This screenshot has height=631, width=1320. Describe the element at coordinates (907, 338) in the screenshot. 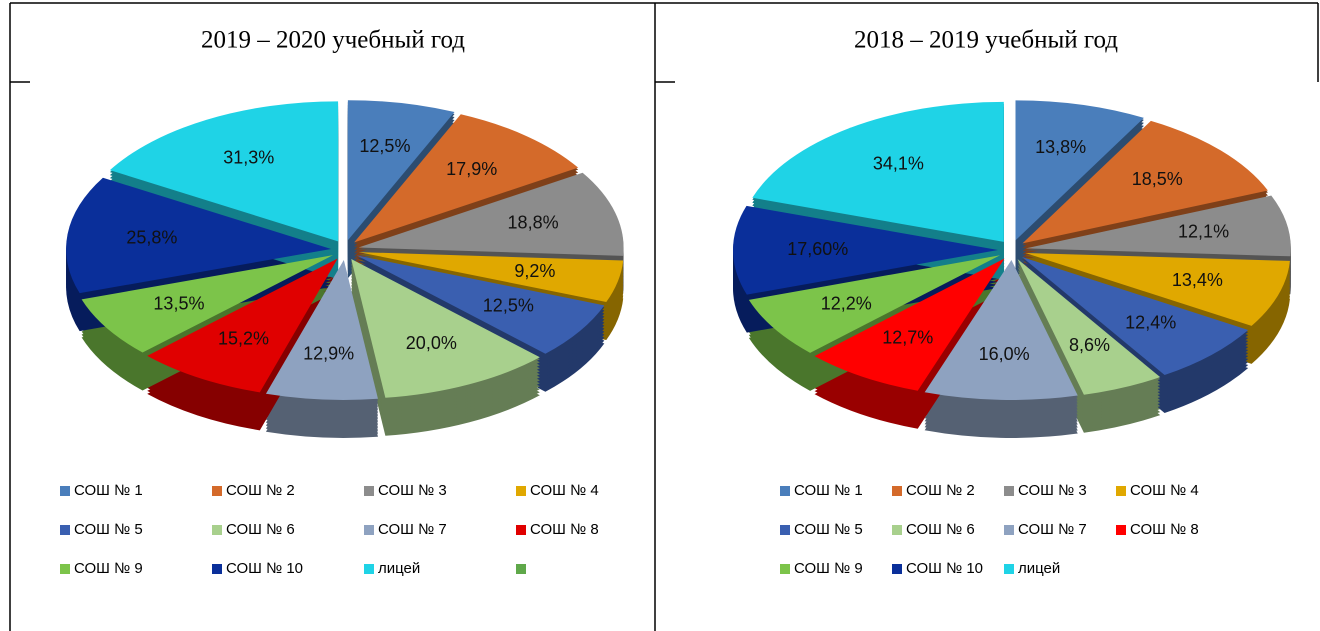

I see `data-label: 12,7%` at that location.